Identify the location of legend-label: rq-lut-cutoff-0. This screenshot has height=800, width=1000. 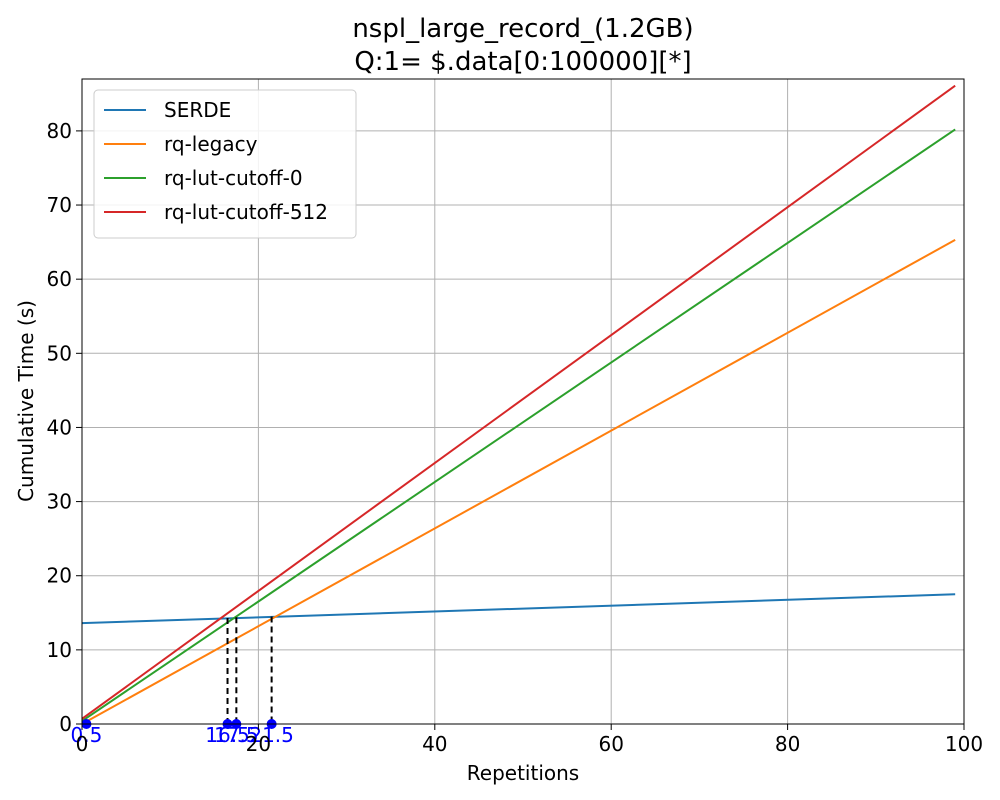
(233, 178).